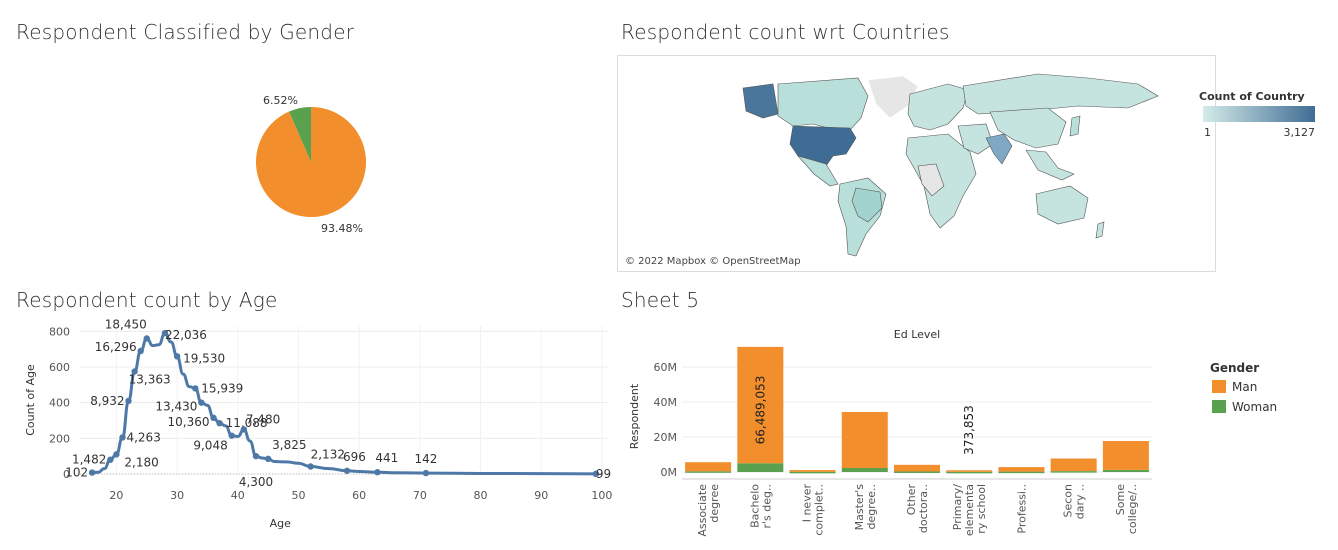 This screenshot has width=1338, height=550. What do you see at coordinates (107, 401) in the screenshot?
I see `age-point-label: 8,932` at bounding box center [107, 401].